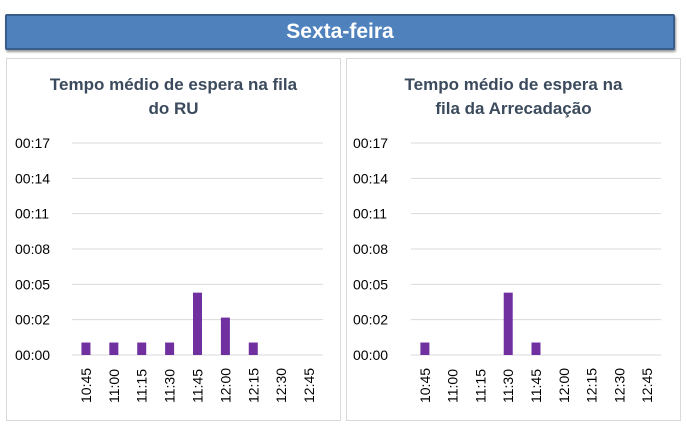  What do you see at coordinates (513, 84) in the screenshot?
I see `chart-title-line: Tempo médio de espera na` at bounding box center [513, 84].